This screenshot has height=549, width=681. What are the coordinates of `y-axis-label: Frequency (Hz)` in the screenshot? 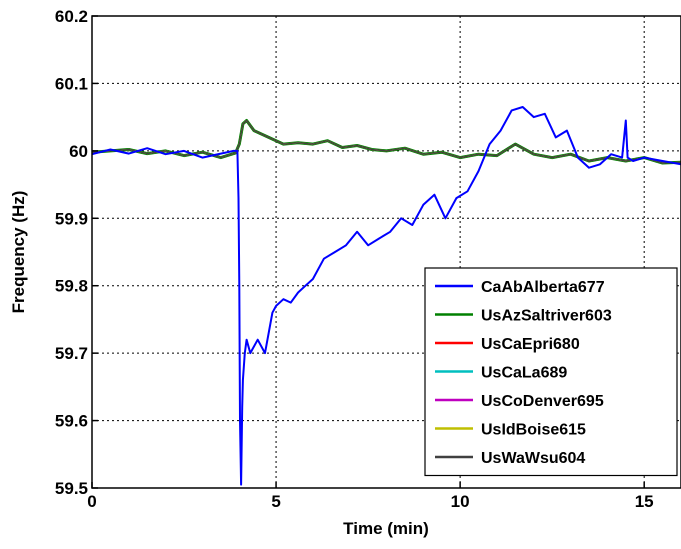 It's located at (18, 252).